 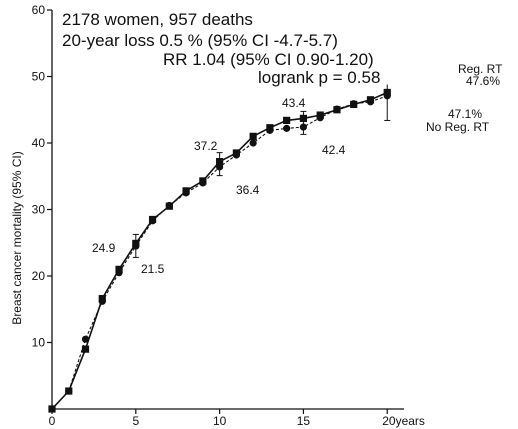 I want to click on x-tick-label: 15, so click(x=304, y=421).